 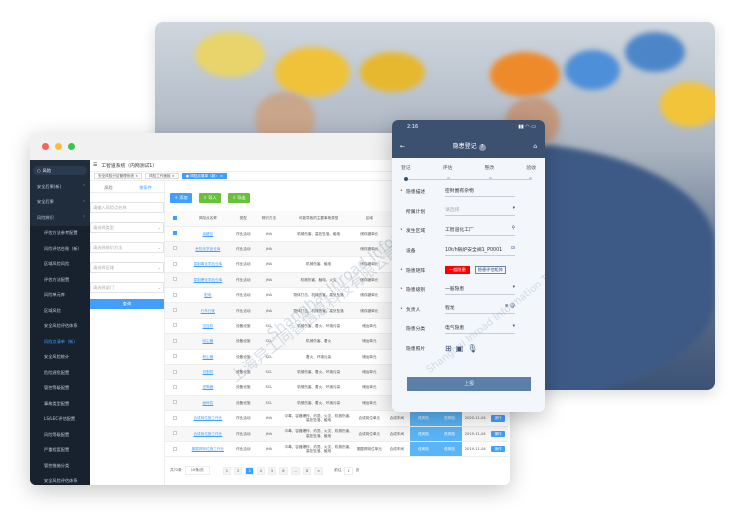 What do you see at coordinates (60, 419) in the screenshot?
I see `sidebar-item: LS/LEC评估配置` at bounding box center [60, 419].